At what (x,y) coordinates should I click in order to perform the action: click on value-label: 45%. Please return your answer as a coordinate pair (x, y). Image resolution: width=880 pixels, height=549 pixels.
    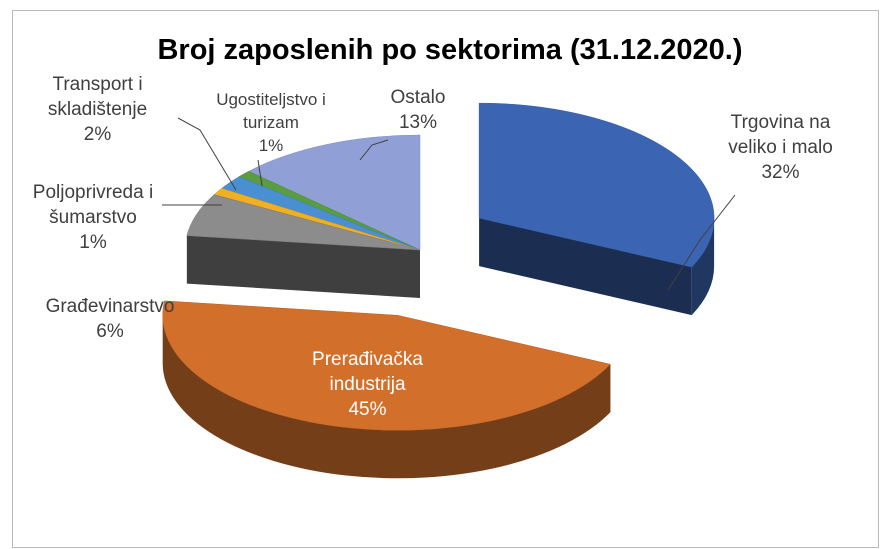
    Looking at the image, I should click on (367, 409).